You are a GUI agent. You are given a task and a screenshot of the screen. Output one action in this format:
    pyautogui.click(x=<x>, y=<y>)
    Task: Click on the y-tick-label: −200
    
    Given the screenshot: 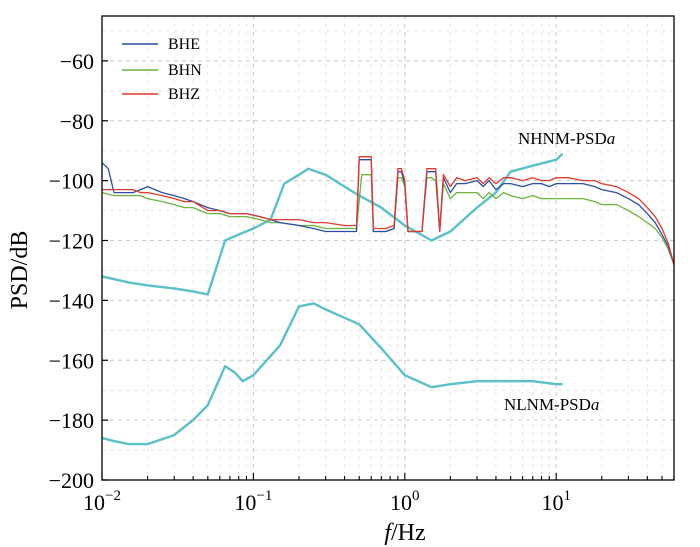 What is the action you would take?
    pyautogui.click(x=71, y=480)
    